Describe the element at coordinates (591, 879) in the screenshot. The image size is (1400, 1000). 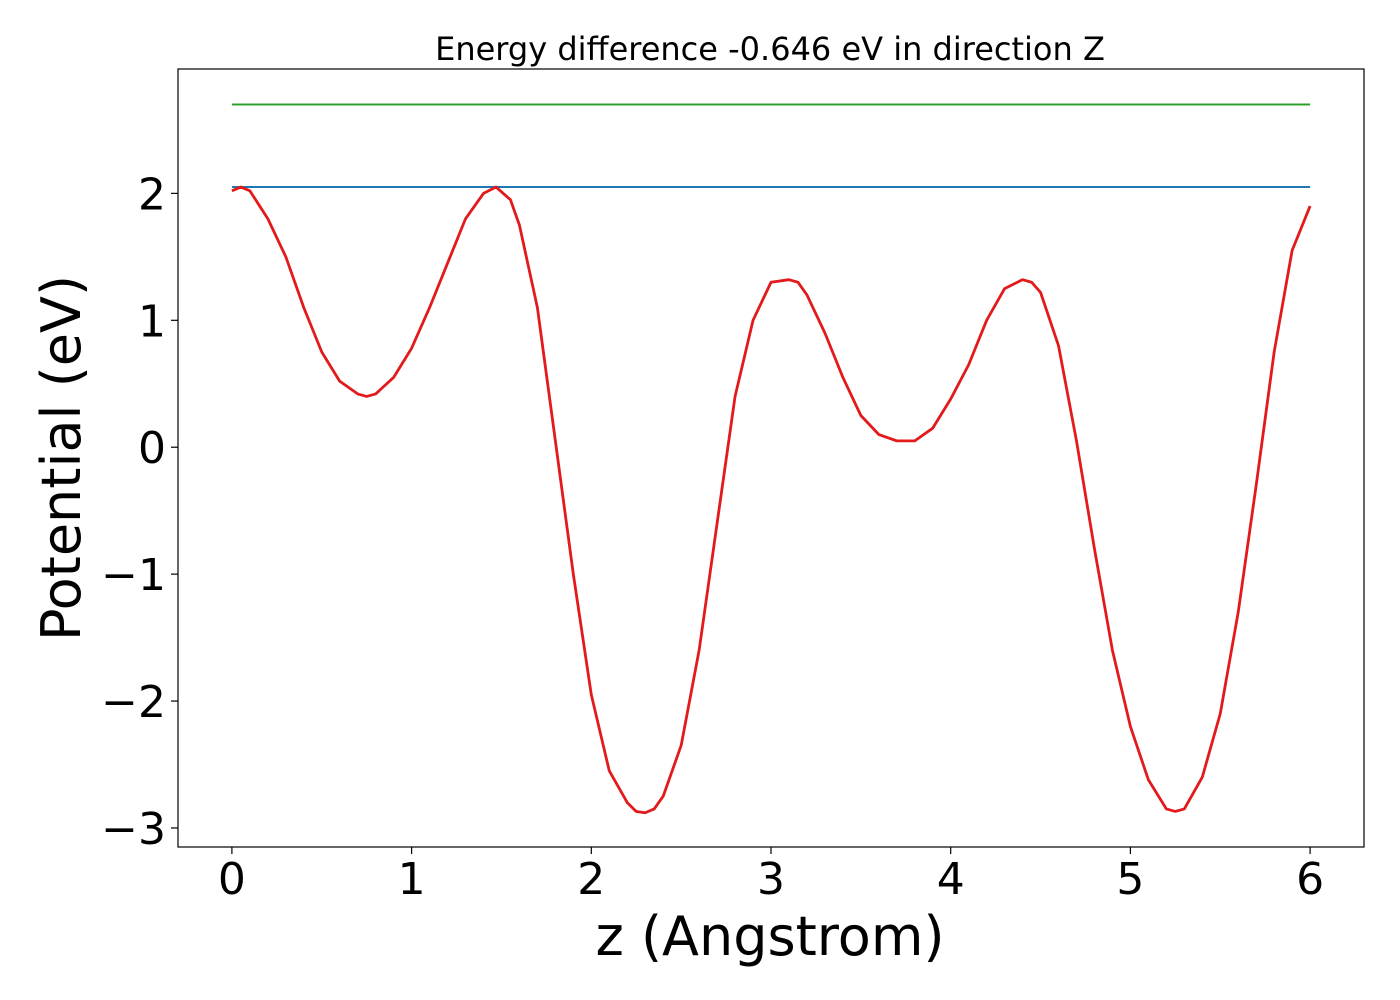
I see `x-tick-label: 2` at that location.